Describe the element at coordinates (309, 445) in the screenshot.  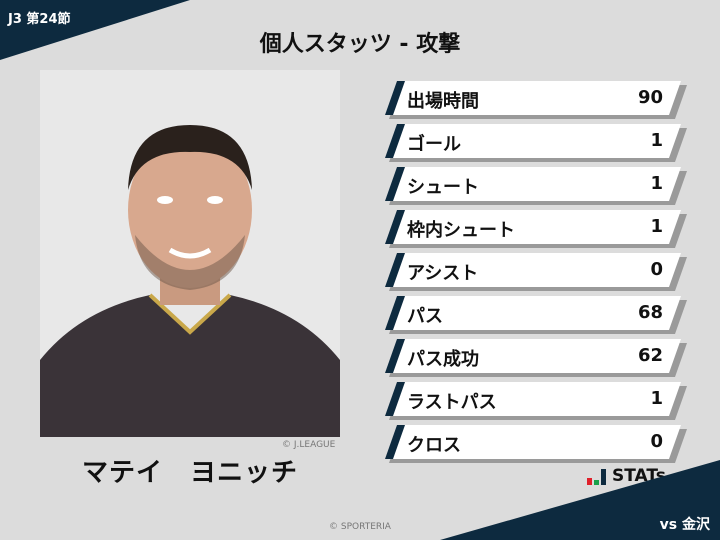
I see `photo-credit: © J.LEAGUE` at that location.